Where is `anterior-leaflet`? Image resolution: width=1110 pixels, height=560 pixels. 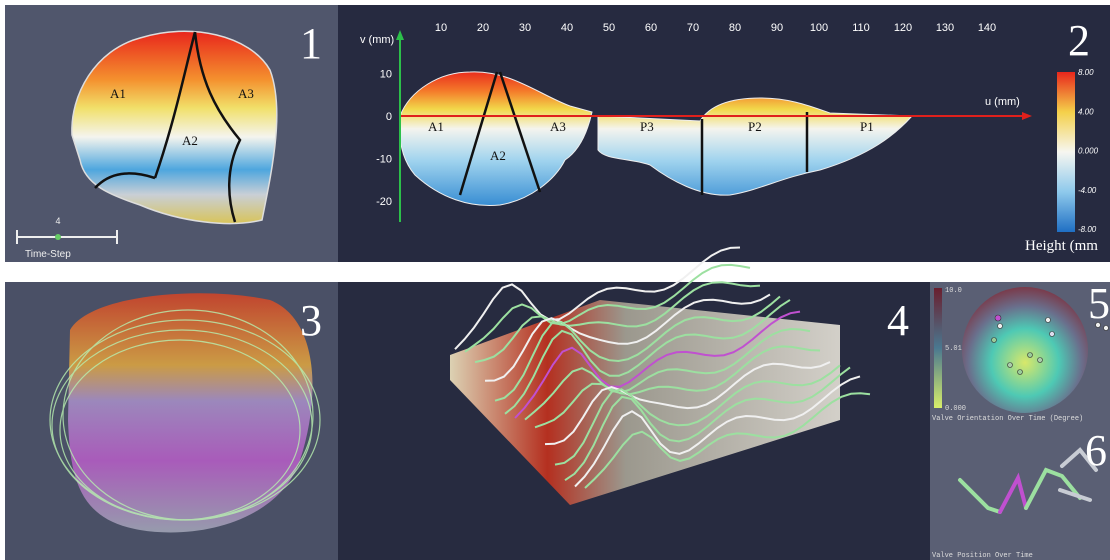
anterior-leaflet is located at coordinates (496, 139).